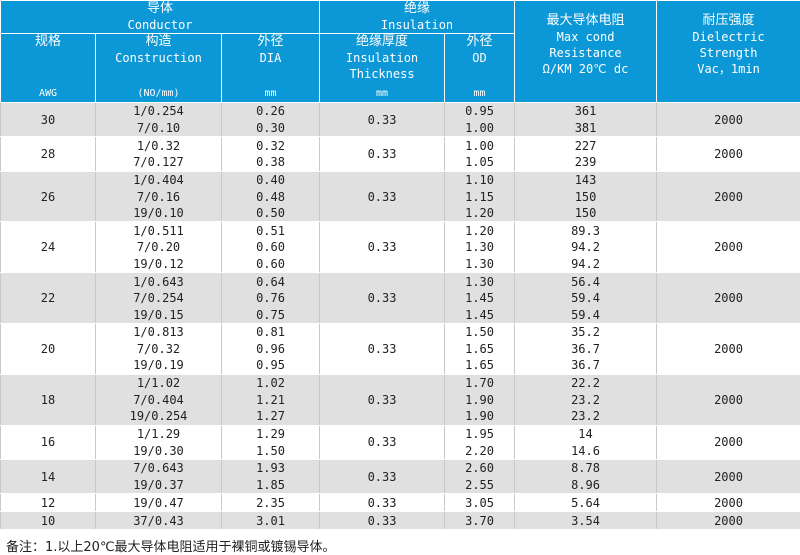  I want to click on thickness-unit: mm, so click(382, 94).